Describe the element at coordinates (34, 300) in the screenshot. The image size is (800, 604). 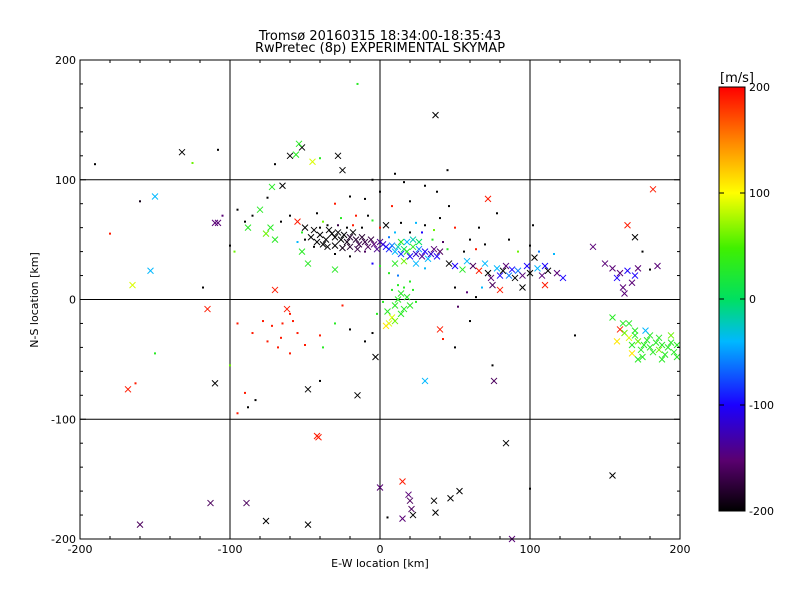
I see `y-axis-label: N-S location [km]` at that location.